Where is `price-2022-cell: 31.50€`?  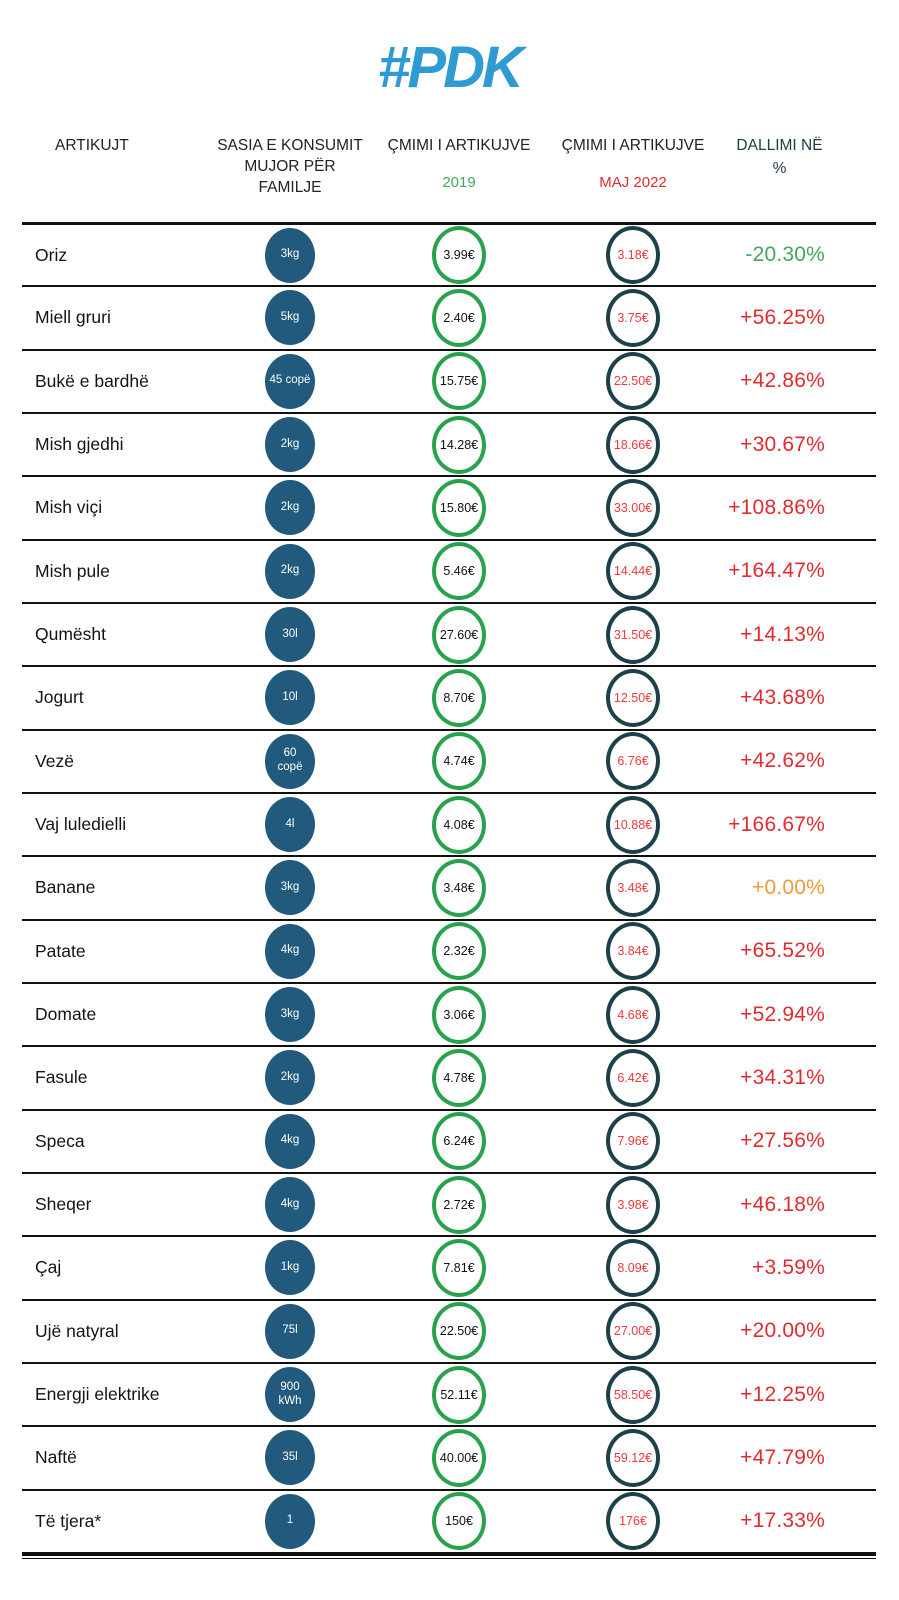 price-2022-cell: 31.50€ is located at coordinates (633, 634).